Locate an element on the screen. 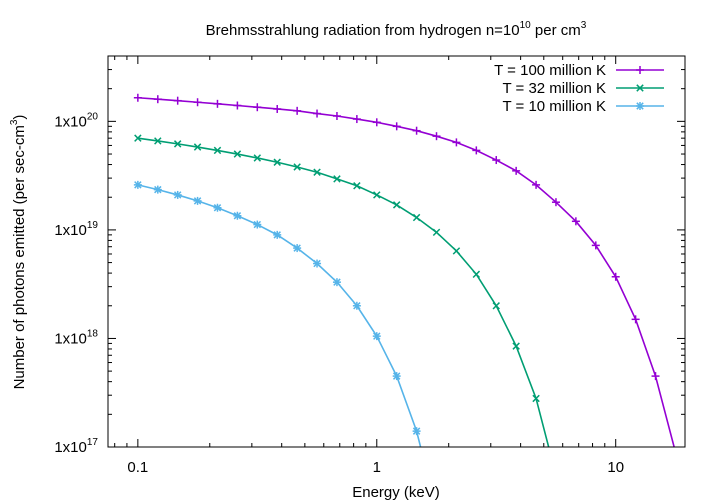 Image resolution: width=720 pixels, height=504 pixels. x-tick-label: 0.1 is located at coordinates (137, 467).